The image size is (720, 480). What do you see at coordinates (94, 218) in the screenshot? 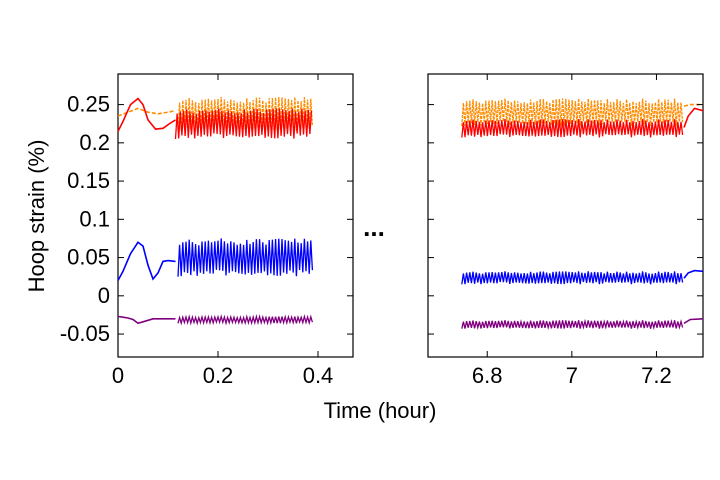
I see `y-tick-label: 0.1` at bounding box center [94, 218].